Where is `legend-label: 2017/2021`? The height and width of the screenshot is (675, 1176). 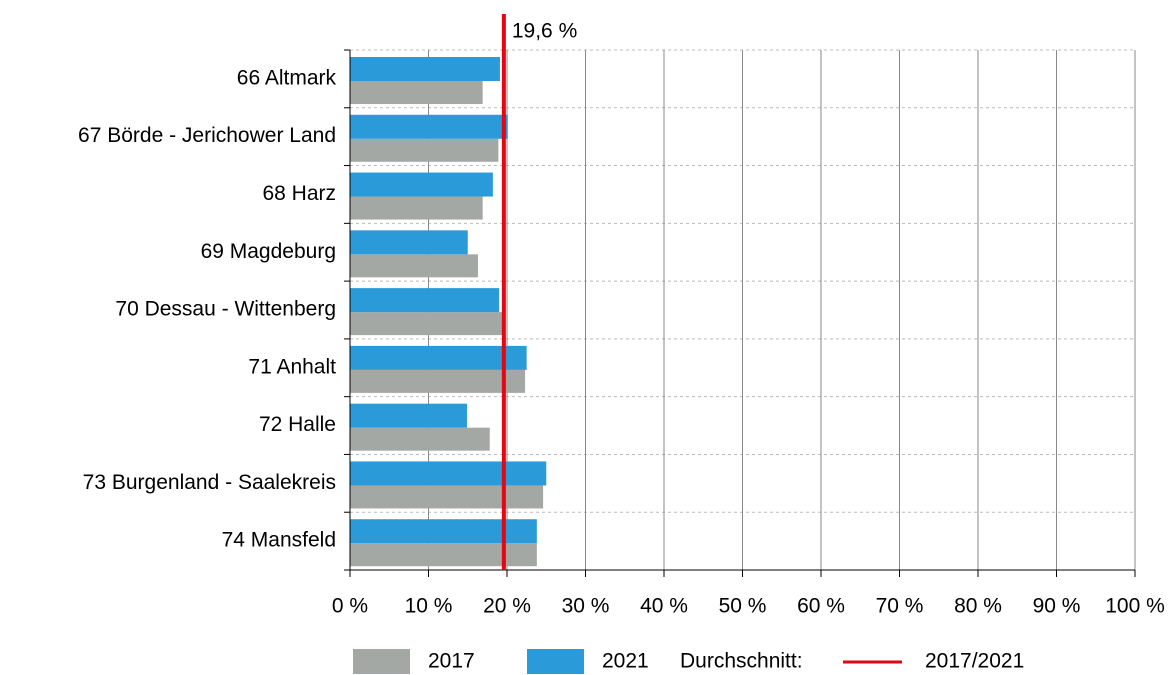 legend-label: 2017/2021 is located at coordinates (974, 661).